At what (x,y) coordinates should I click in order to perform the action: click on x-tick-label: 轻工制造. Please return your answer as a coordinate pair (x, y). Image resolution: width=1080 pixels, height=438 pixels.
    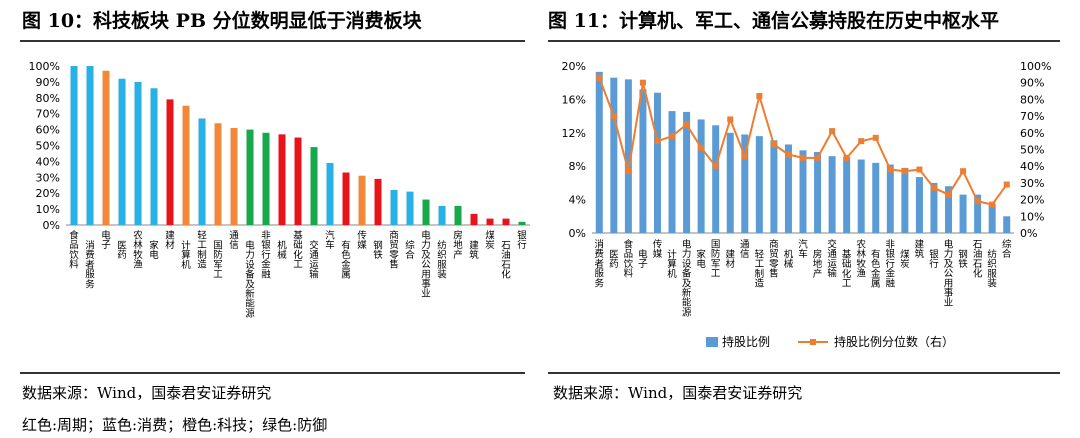
    Looking at the image, I should click on (202, 250).